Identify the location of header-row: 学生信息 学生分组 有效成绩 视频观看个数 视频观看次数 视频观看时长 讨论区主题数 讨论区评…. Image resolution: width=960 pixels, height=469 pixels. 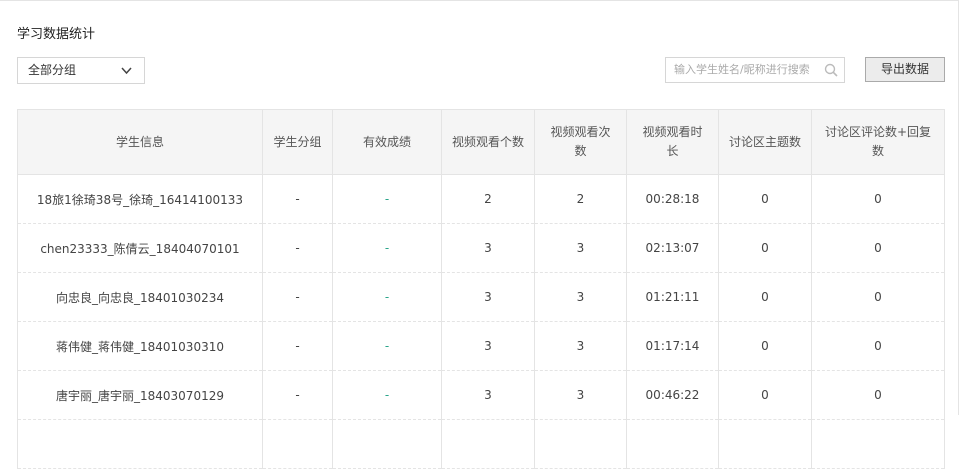
(481, 142).